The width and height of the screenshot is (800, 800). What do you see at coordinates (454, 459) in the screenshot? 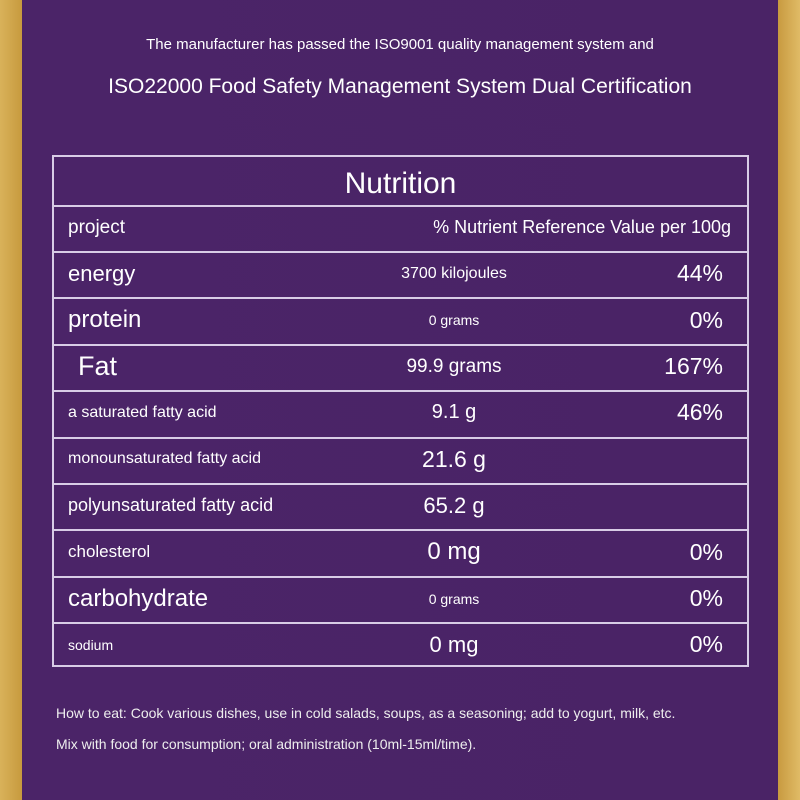
I see `nutrient-amount: 21.6 g` at bounding box center [454, 459].